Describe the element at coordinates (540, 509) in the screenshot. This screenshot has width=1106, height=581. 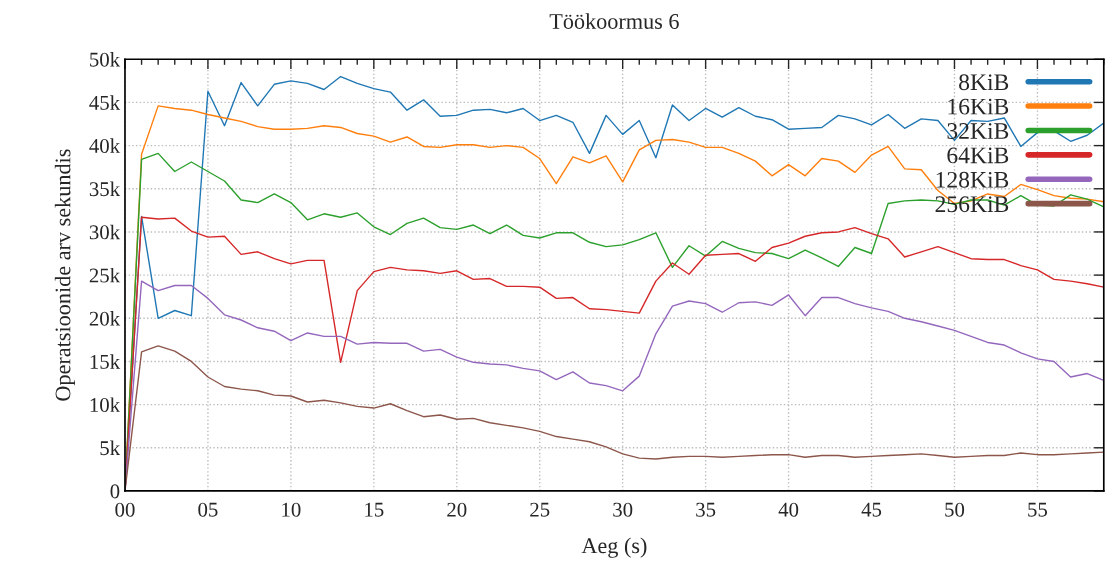
I see `x-tick-label: 25` at that location.